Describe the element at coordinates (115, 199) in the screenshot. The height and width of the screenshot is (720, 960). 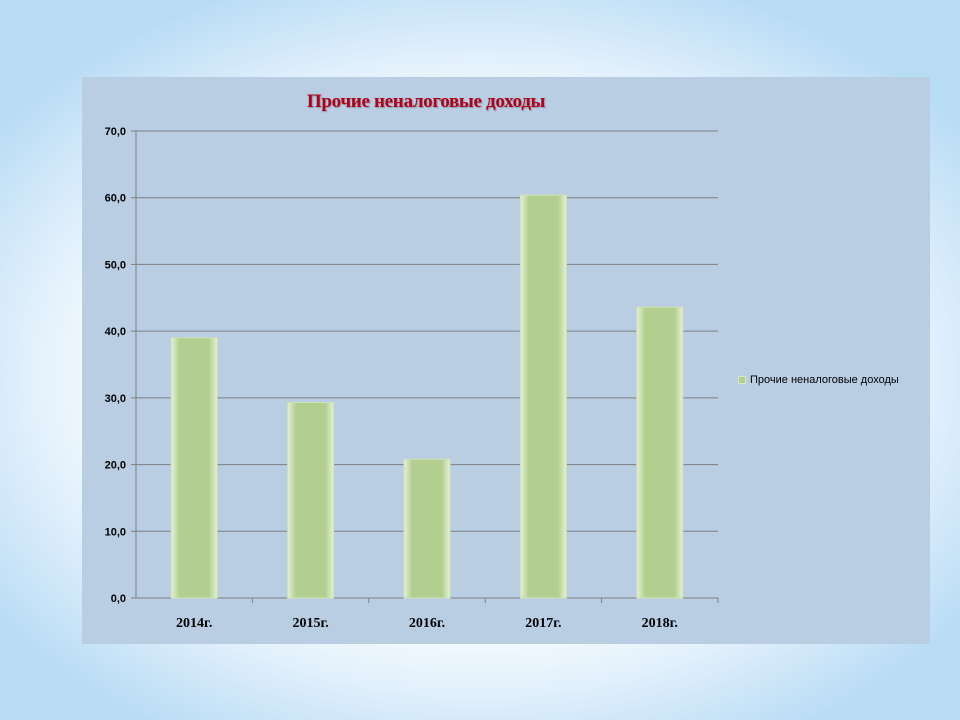
I see `y-tick-label: 60,0` at that location.